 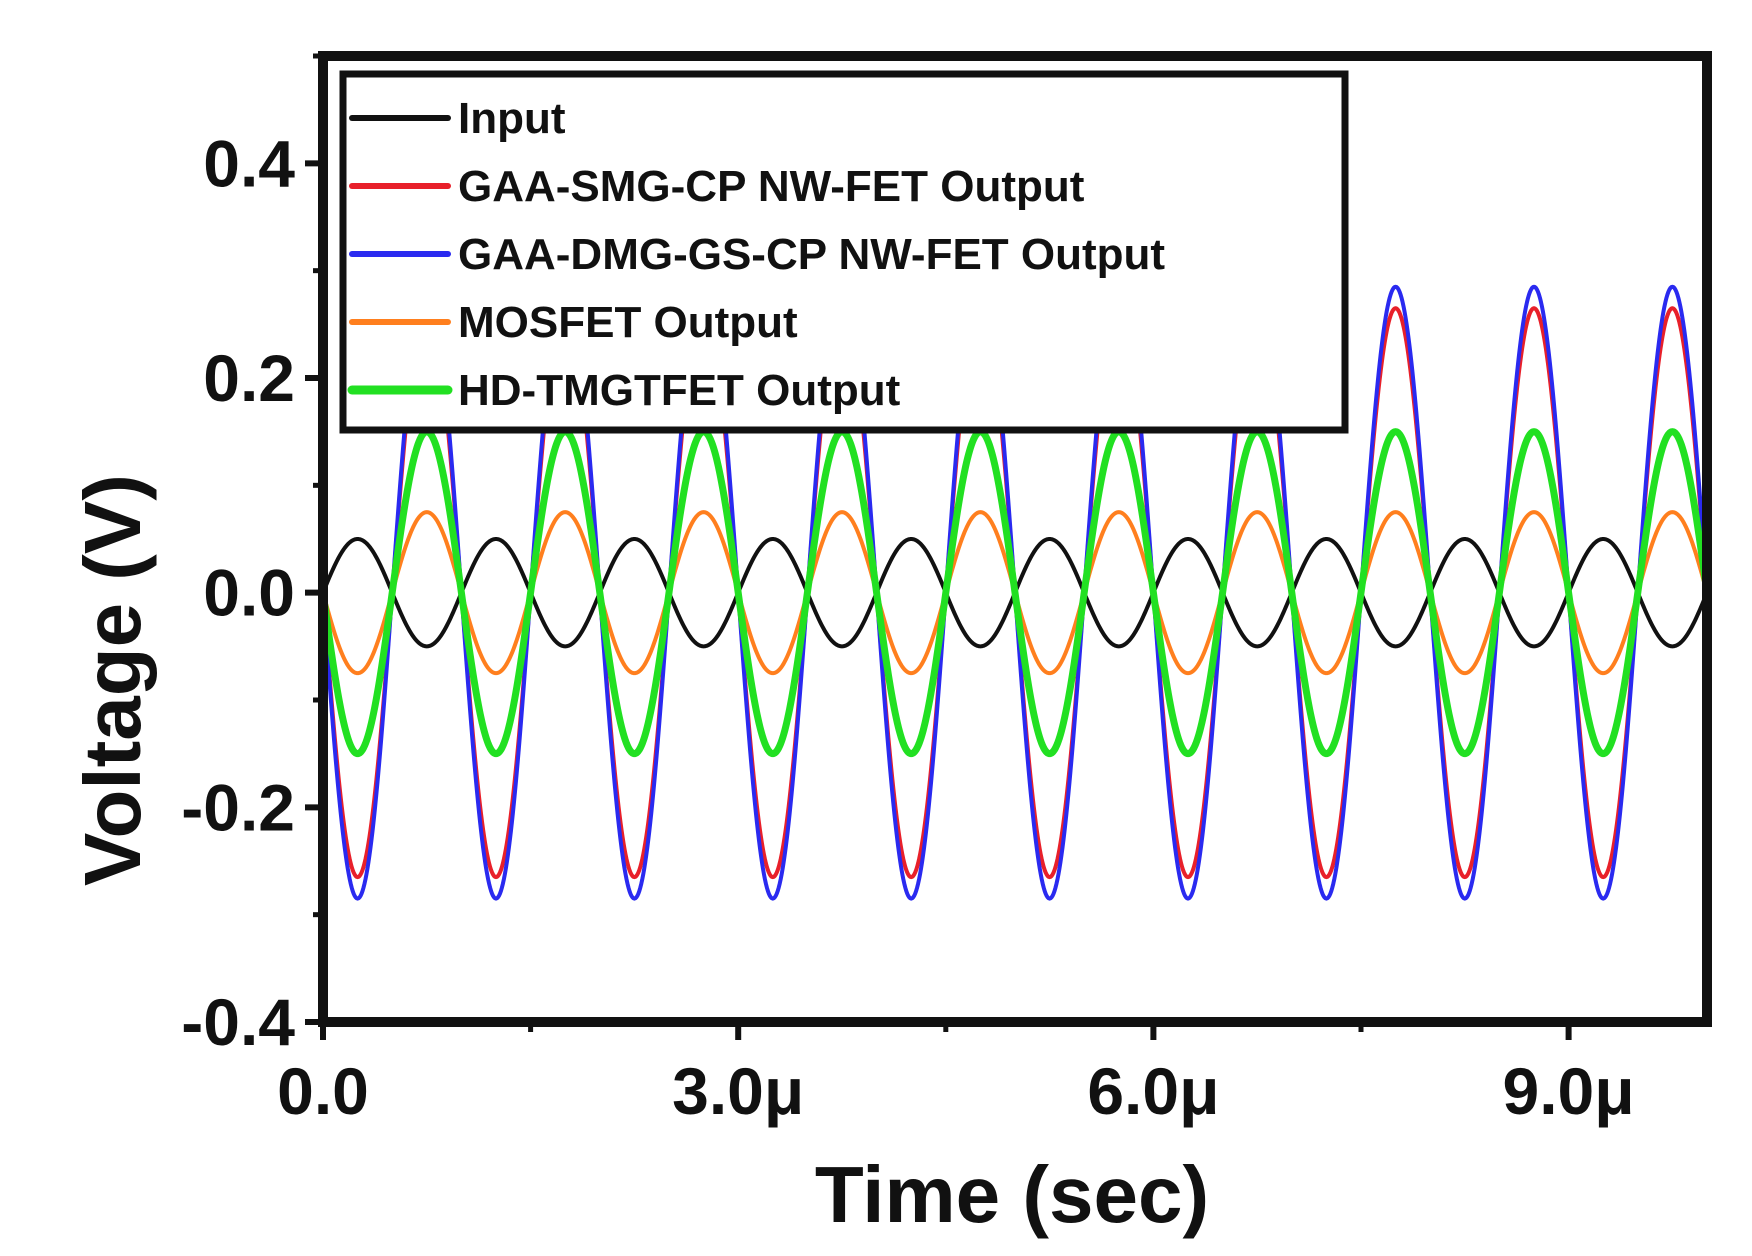 I want to click on y-tick-label-1: -0.2, so click(x=238, y=807).